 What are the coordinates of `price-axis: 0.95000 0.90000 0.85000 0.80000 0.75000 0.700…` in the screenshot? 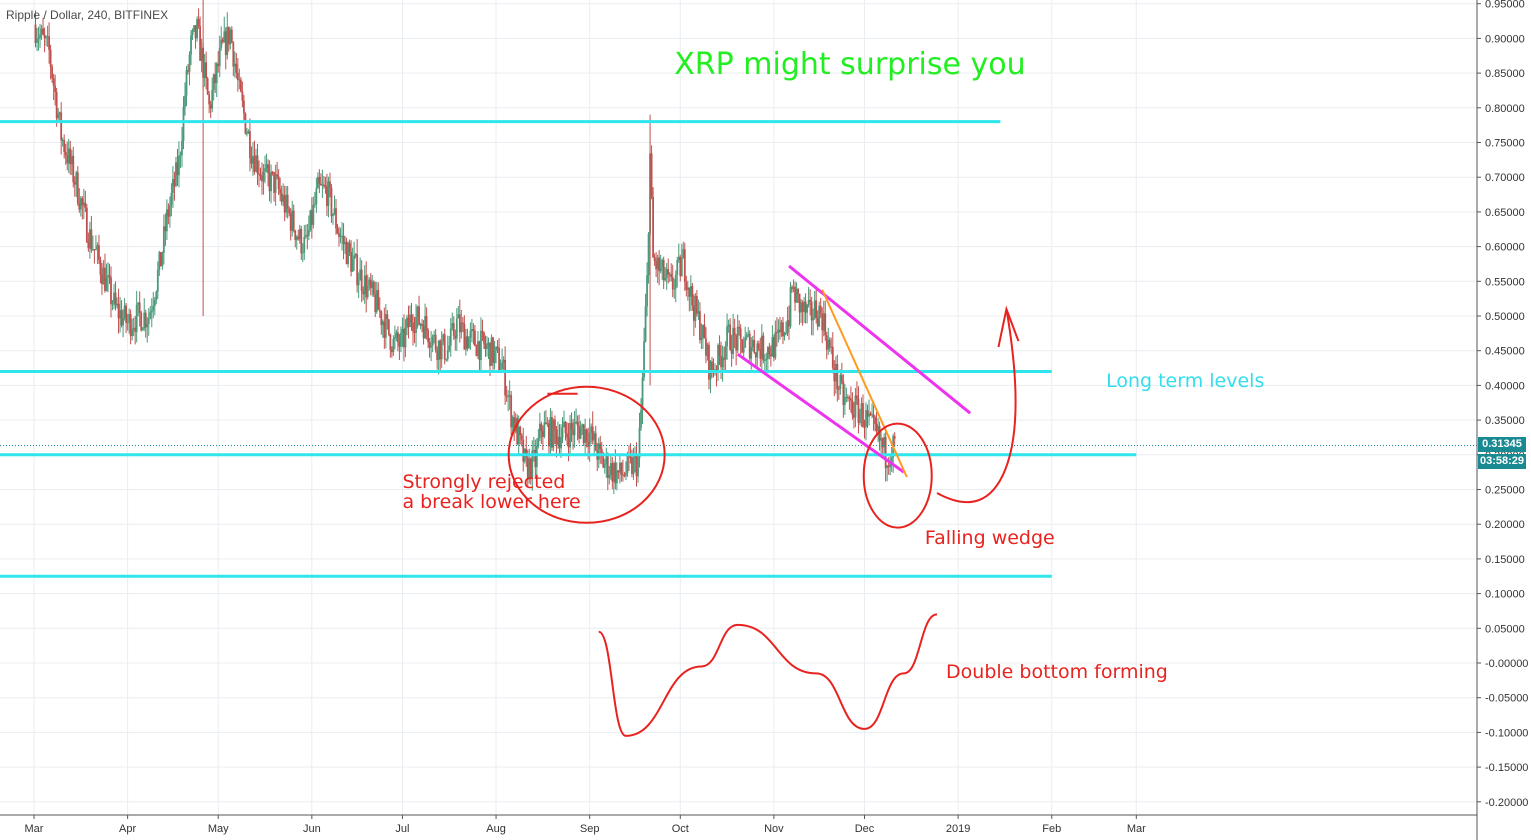 It's located at (1502, 420).